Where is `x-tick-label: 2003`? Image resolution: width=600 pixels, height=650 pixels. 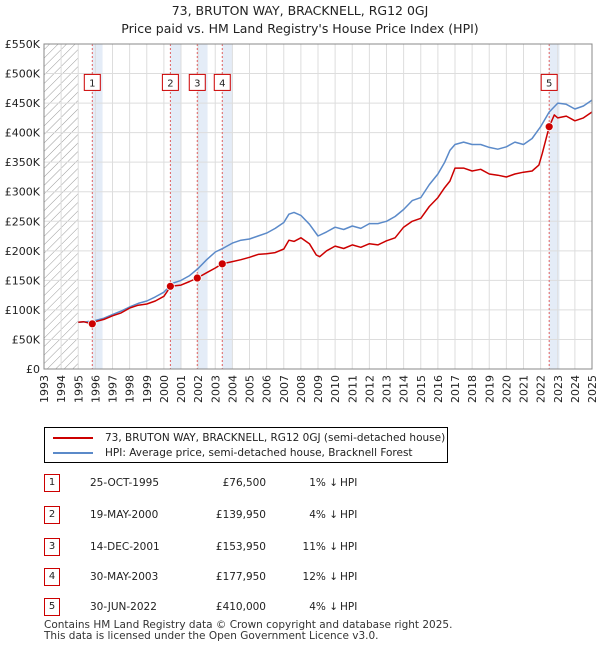
x-tick-label: 2003 is located at coordinates (215, 389).